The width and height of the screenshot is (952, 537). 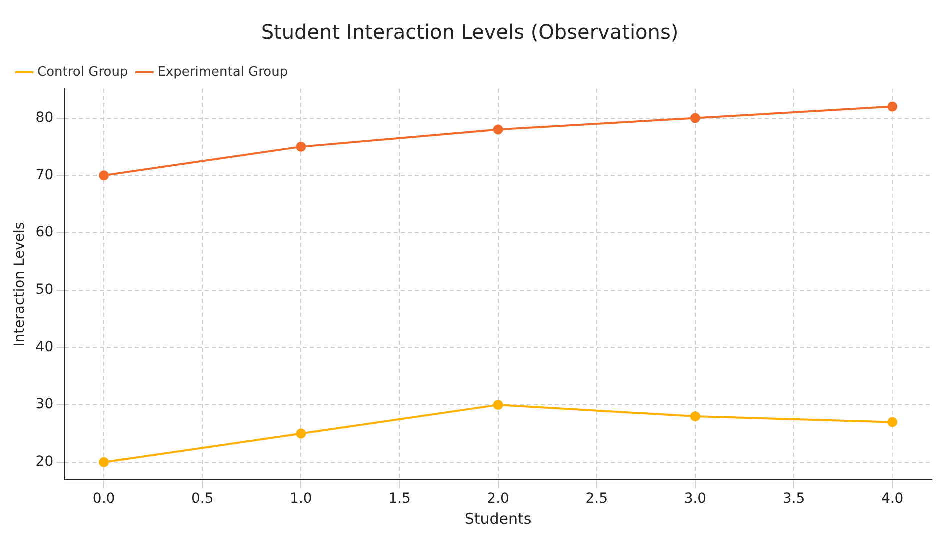 What do you see at coordinates (470, 32) in the screenshot?
I see `chart-title: Student Interaction Levels (Observations)` at bounding box center [470, 32].